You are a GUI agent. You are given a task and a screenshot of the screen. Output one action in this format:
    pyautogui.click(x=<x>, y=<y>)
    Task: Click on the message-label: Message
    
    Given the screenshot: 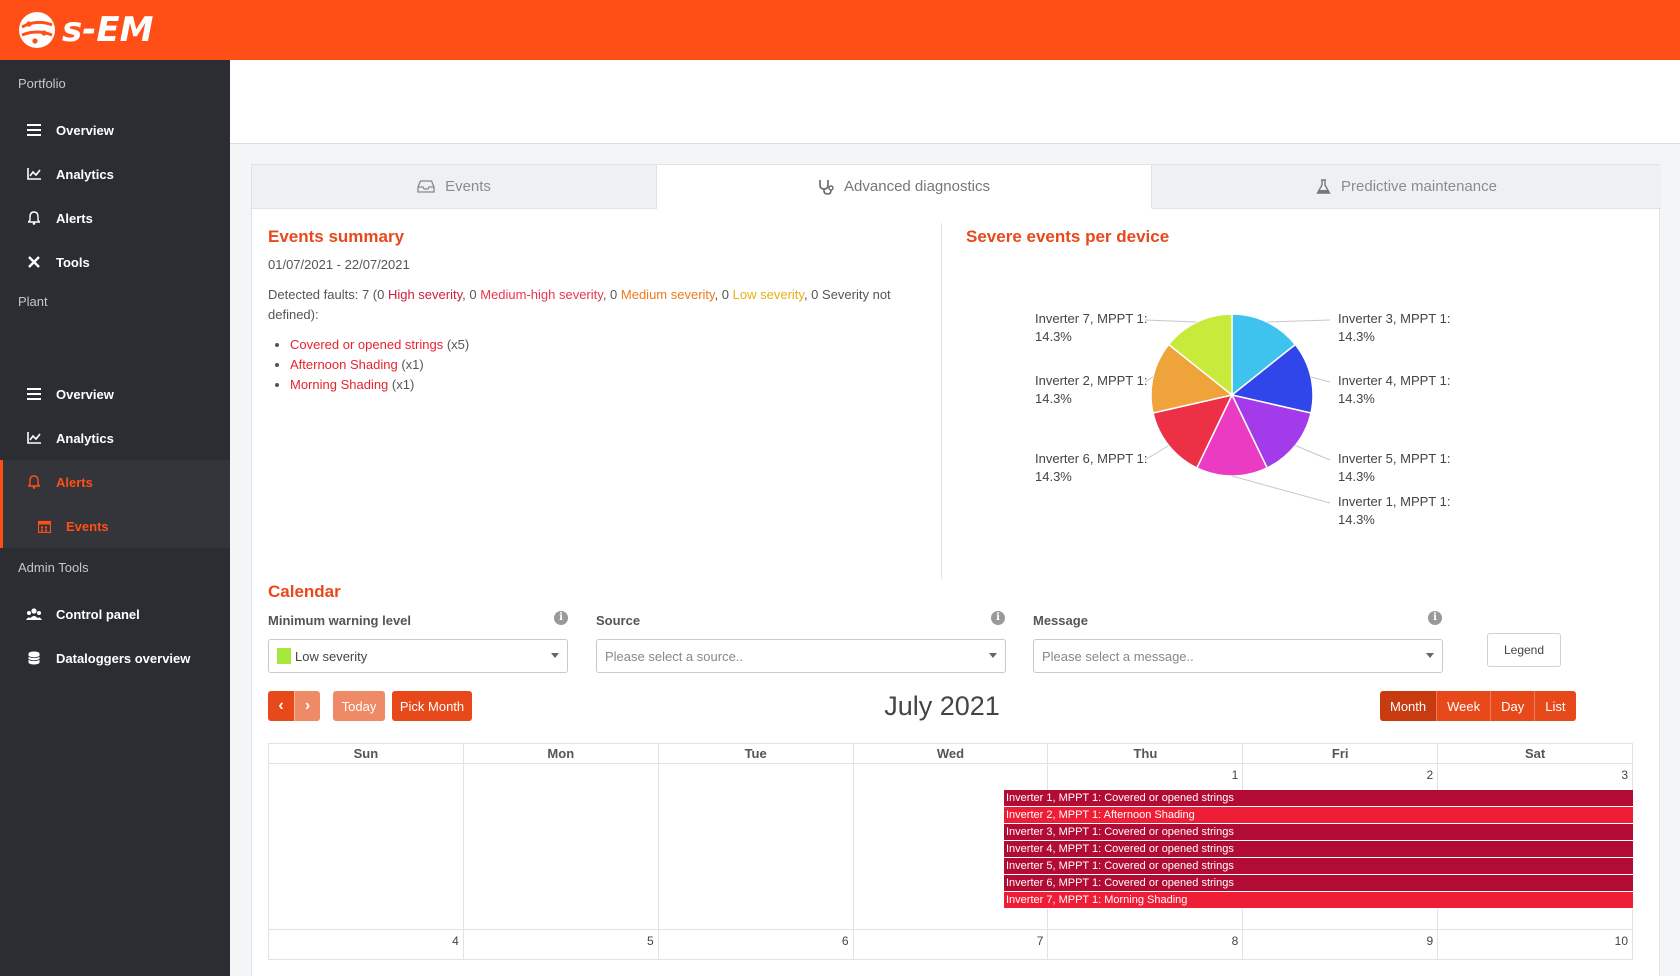 What is the action you would take?
    pyautogui.click(x=1060, y=620)
    